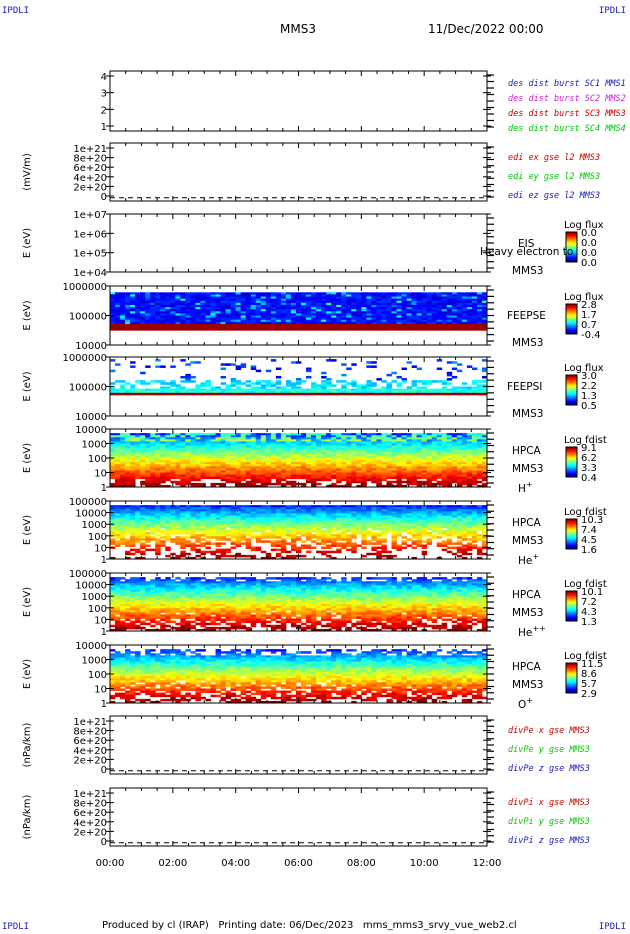  Describe the element at coordinates (567, 114) in the screenshot. I see `legend-entry: des dist burst SC3 MMS3` at that location.